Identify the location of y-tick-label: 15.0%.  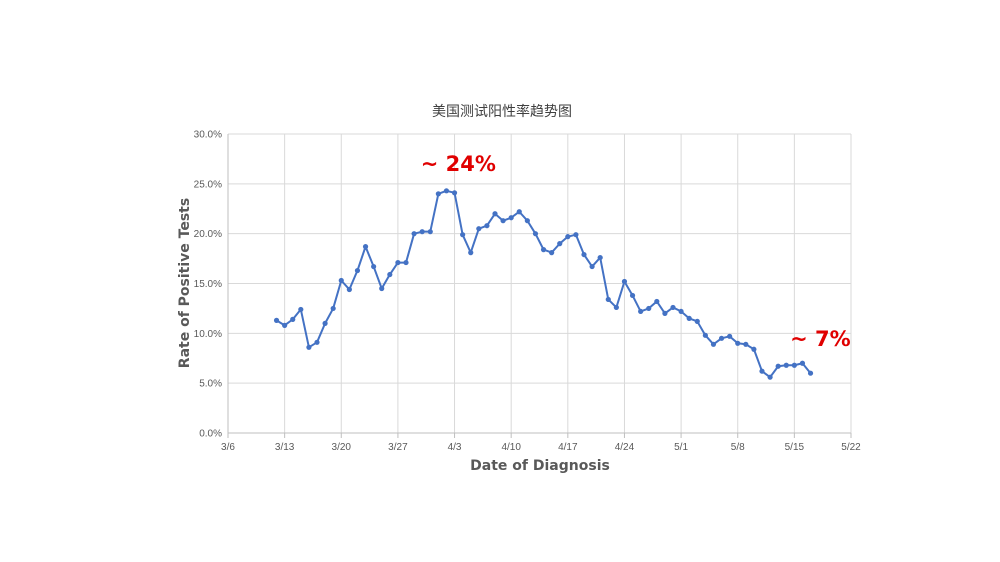
(208, 284).